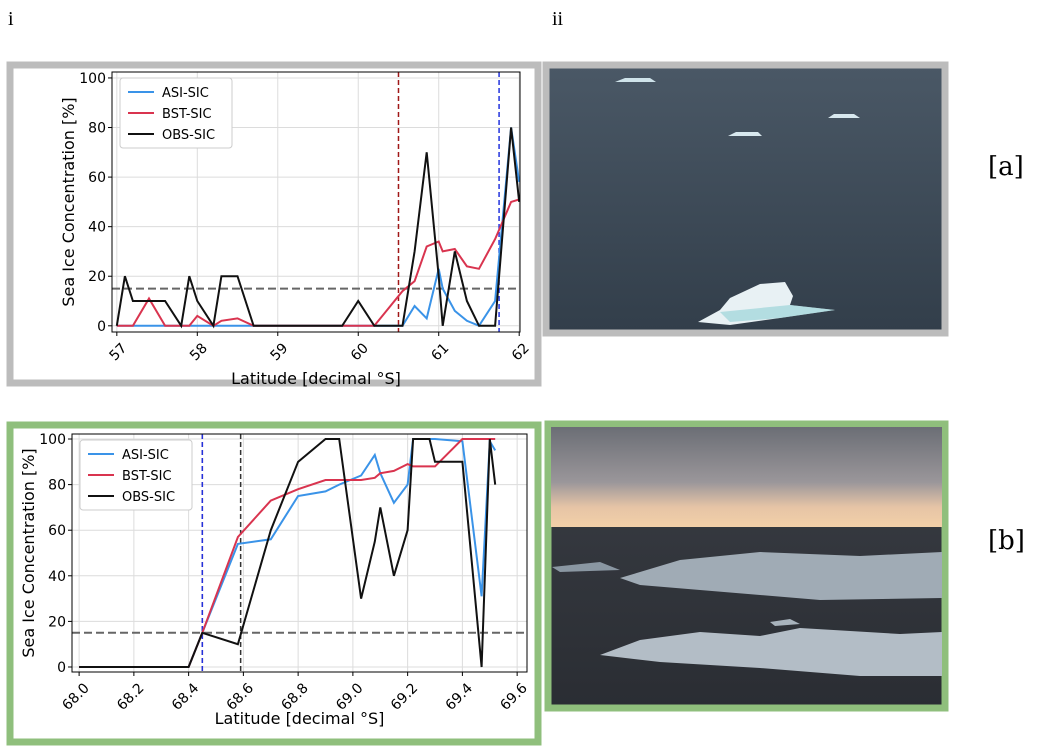 This screenshot has width=1038, height=747. I want to click on x-tick-label: 57, so click(119, 352).